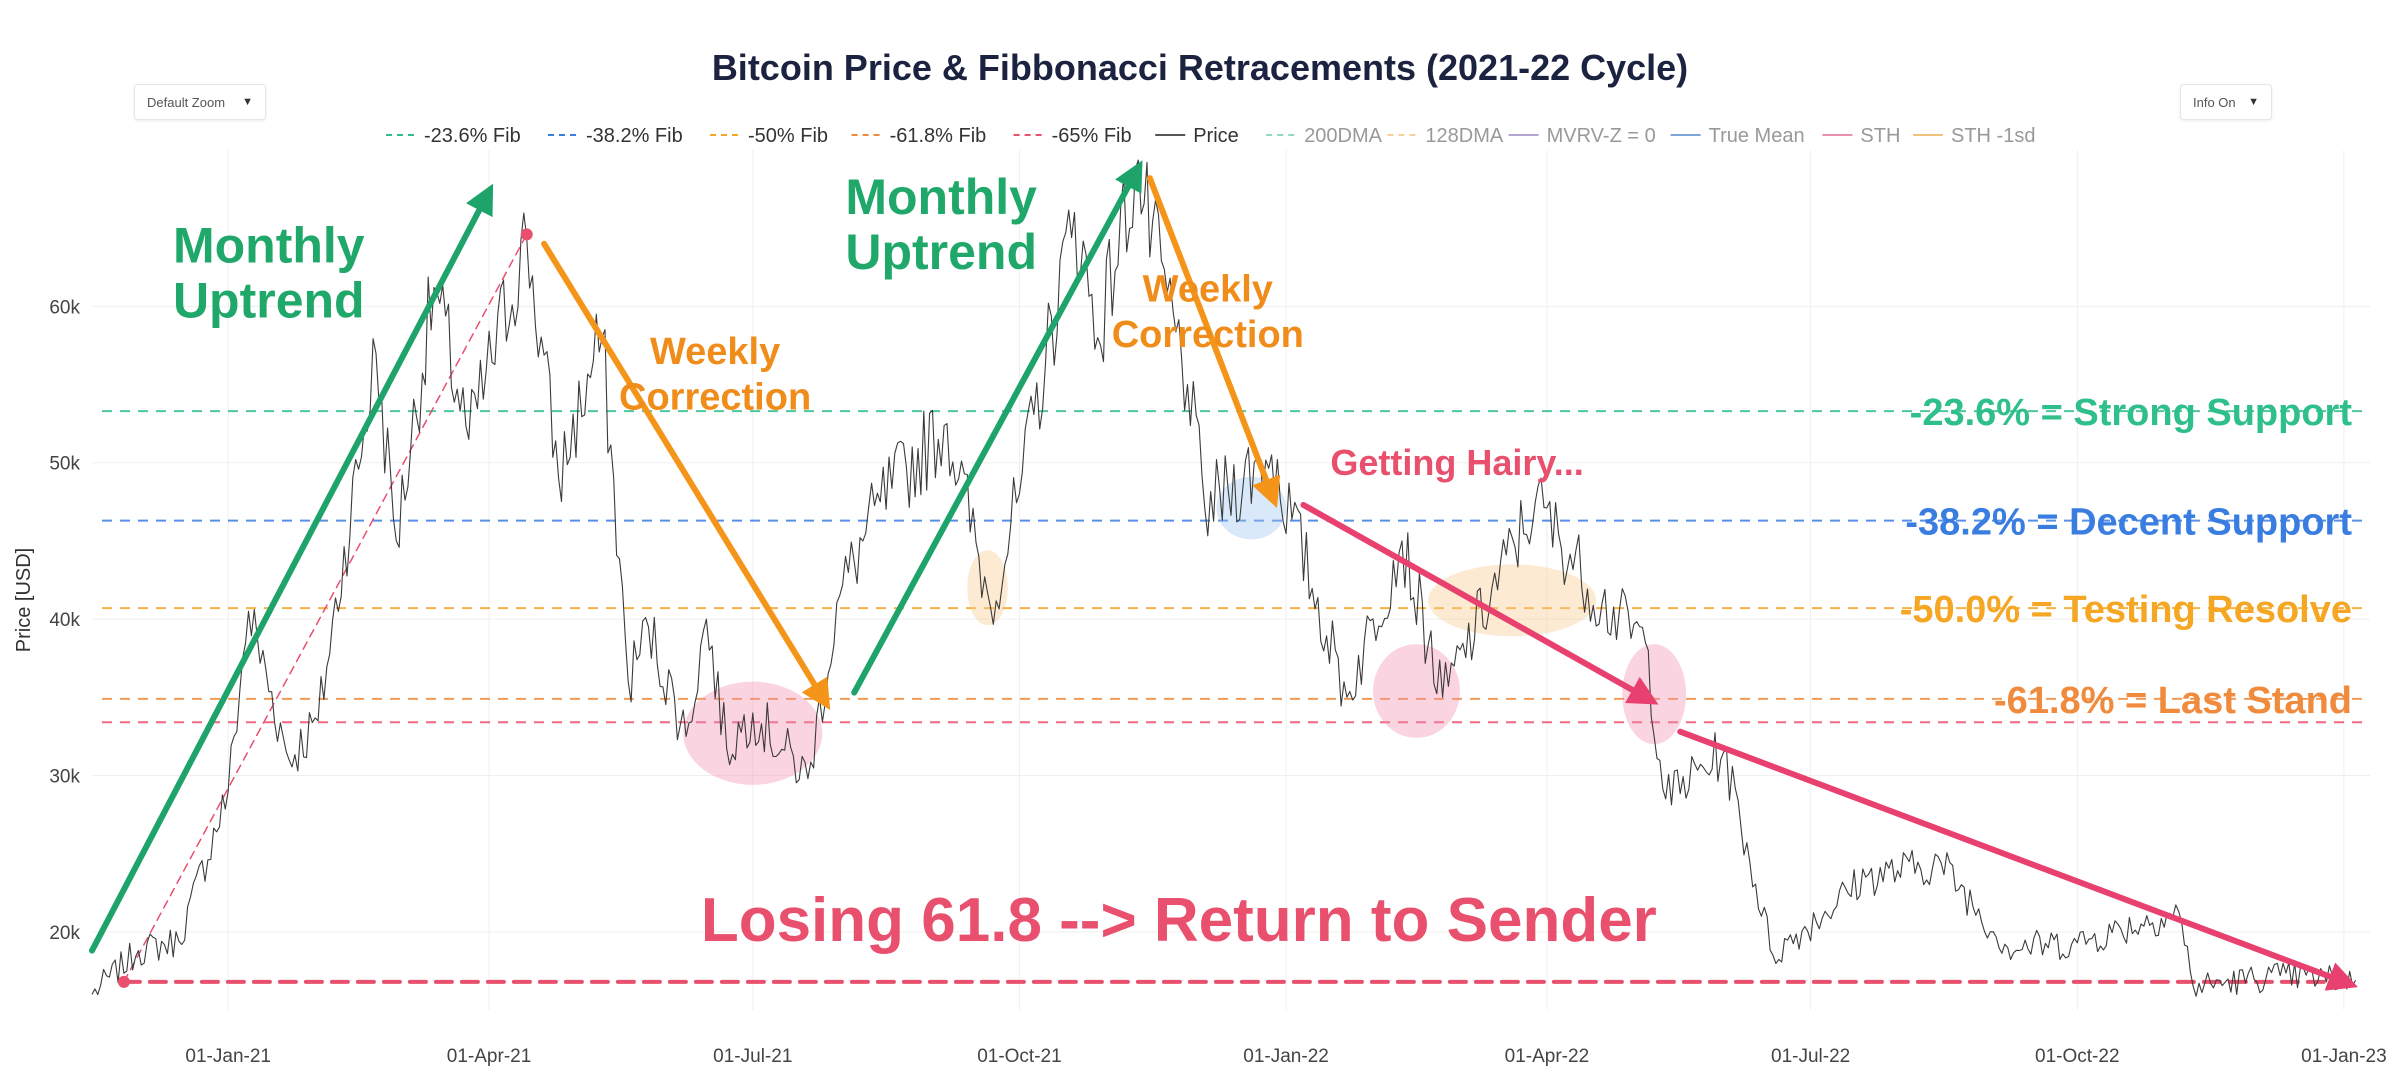 Image resolution: width=2400 pixels, height=1076 pixels. I want to click on legend-item-mvrv-z-0: MVRV-Z = 0, so click(1582, 136).